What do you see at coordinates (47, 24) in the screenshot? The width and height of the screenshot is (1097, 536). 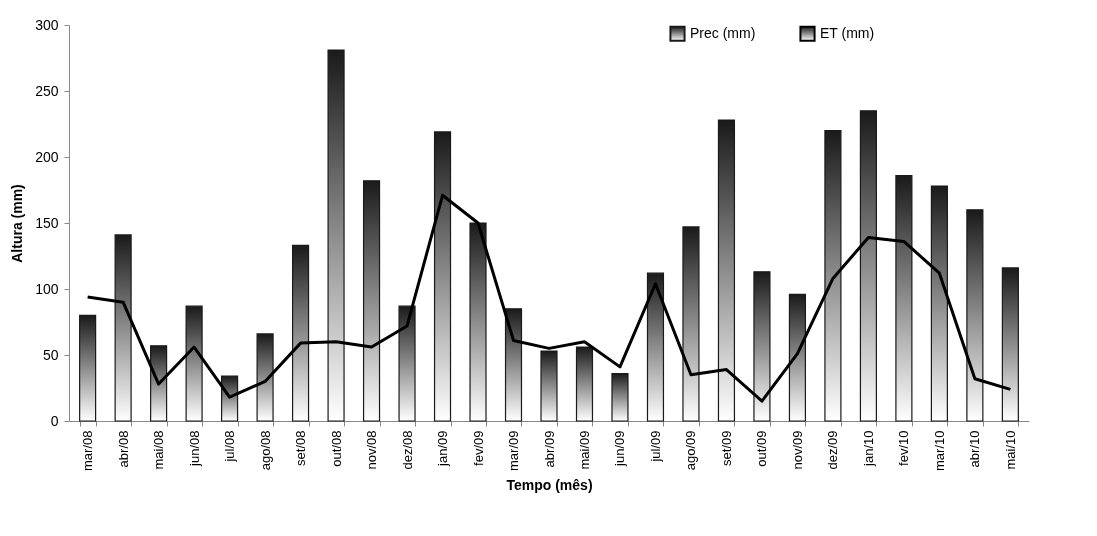 I see `y-tick-label: 300` at bounding box center [47, 24].